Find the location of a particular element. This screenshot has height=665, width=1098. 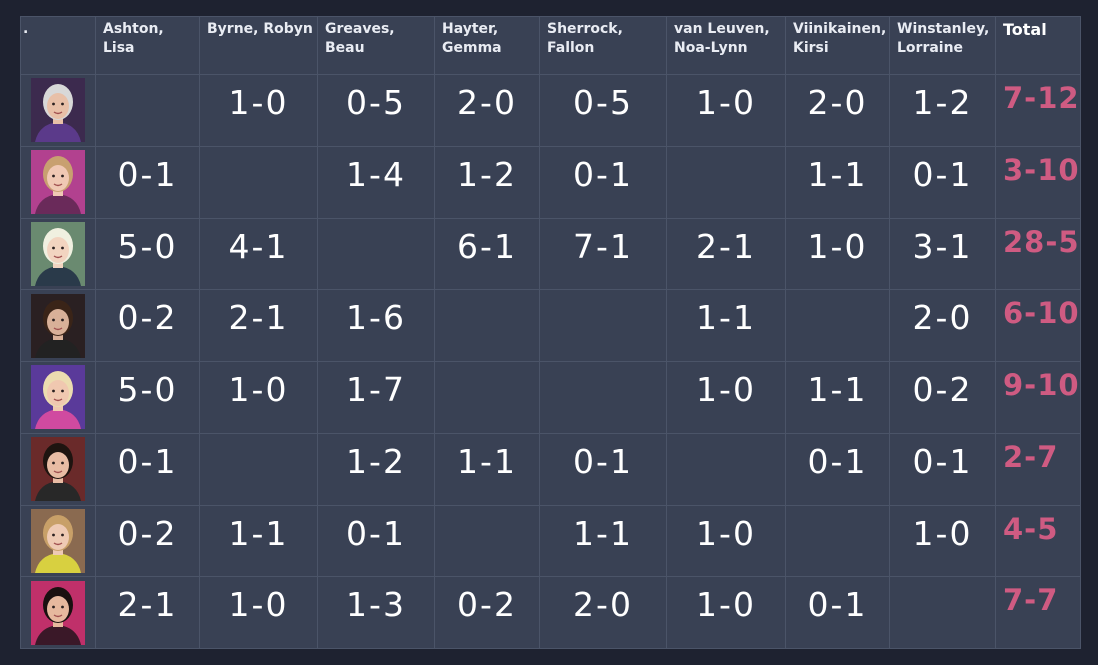

column-header: Byrne, Robyn is located at coordinates (258, 45).